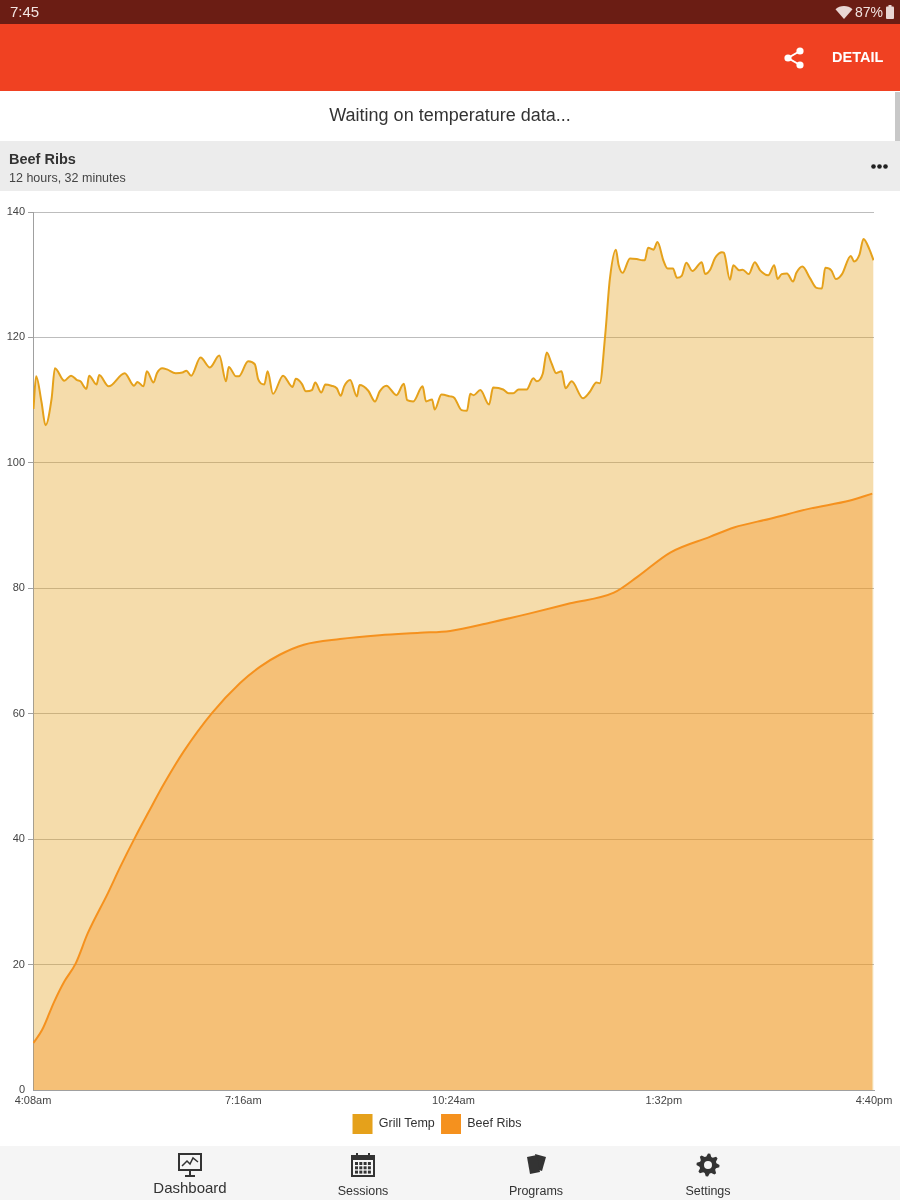  Describe the element at coordinates (18, 963) in the screenshot. I see `y-tick-label: 20` at that location.